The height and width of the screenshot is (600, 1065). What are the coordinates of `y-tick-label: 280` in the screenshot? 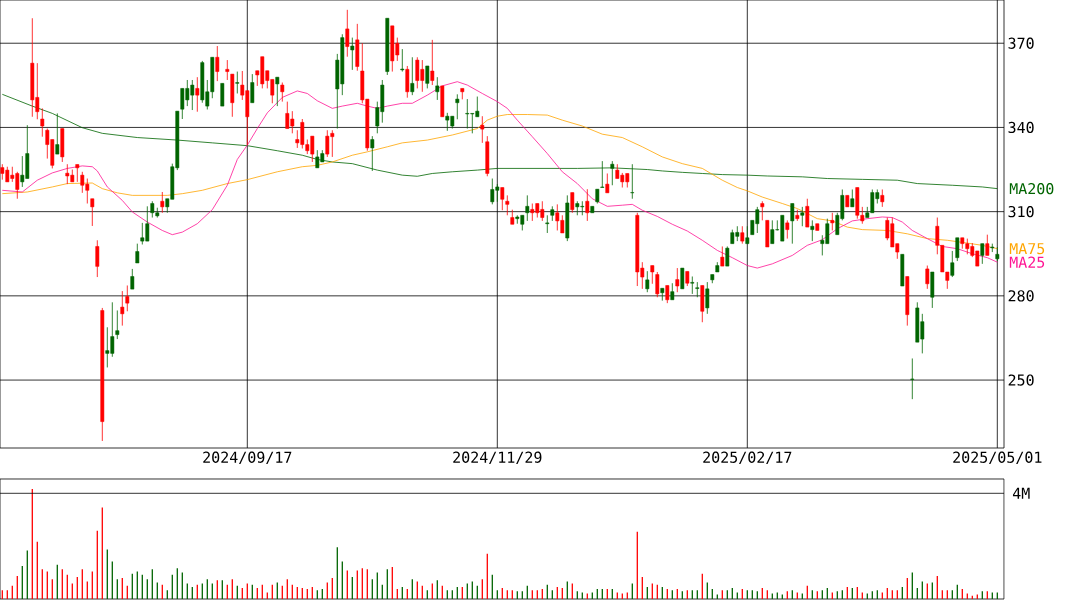 It's located at (1021, 296).